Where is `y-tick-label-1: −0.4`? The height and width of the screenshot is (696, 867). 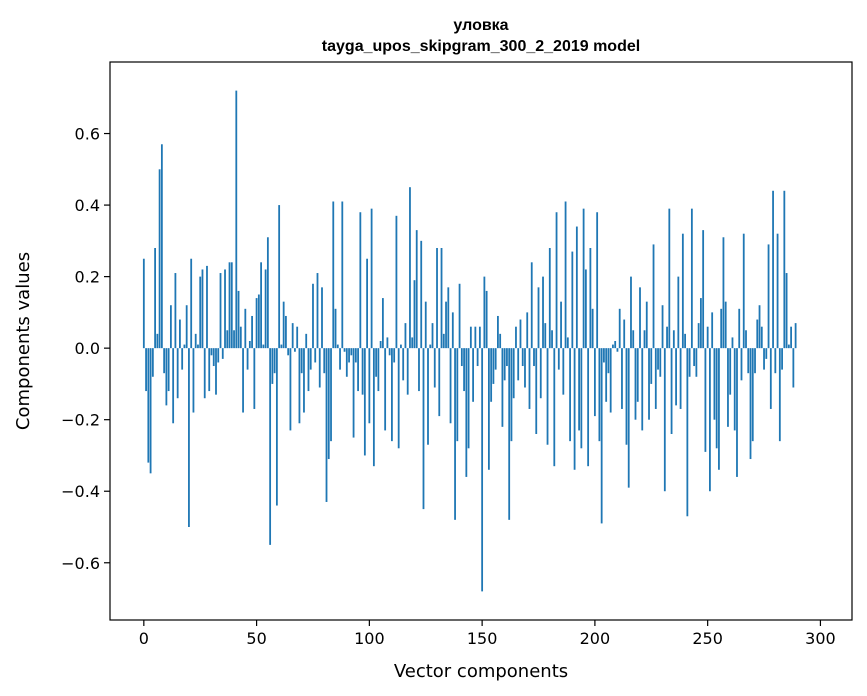 y-tick-label-1: −0.4 is located at coordinates (80, 491).